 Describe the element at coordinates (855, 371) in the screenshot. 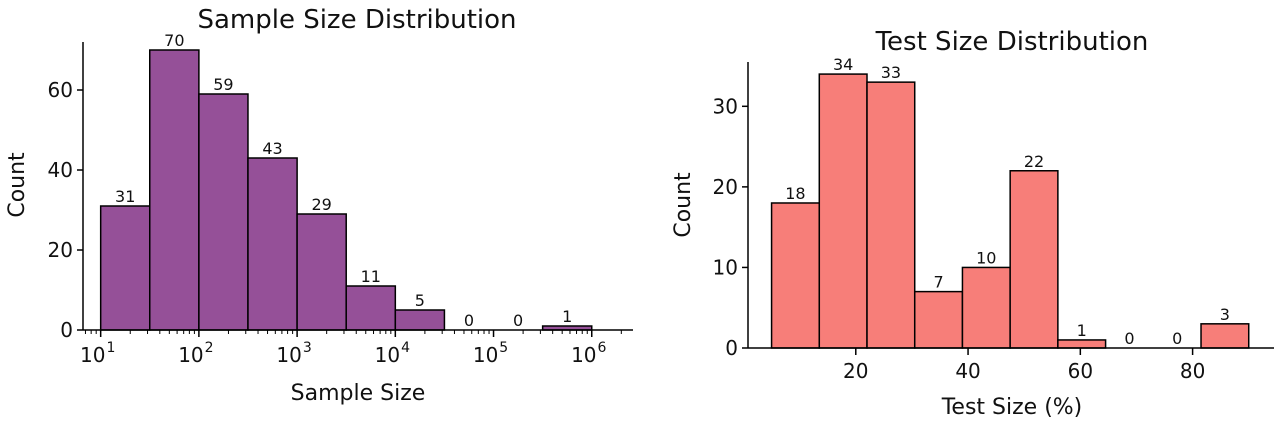

I see `x-tick-label: 20` at that location.